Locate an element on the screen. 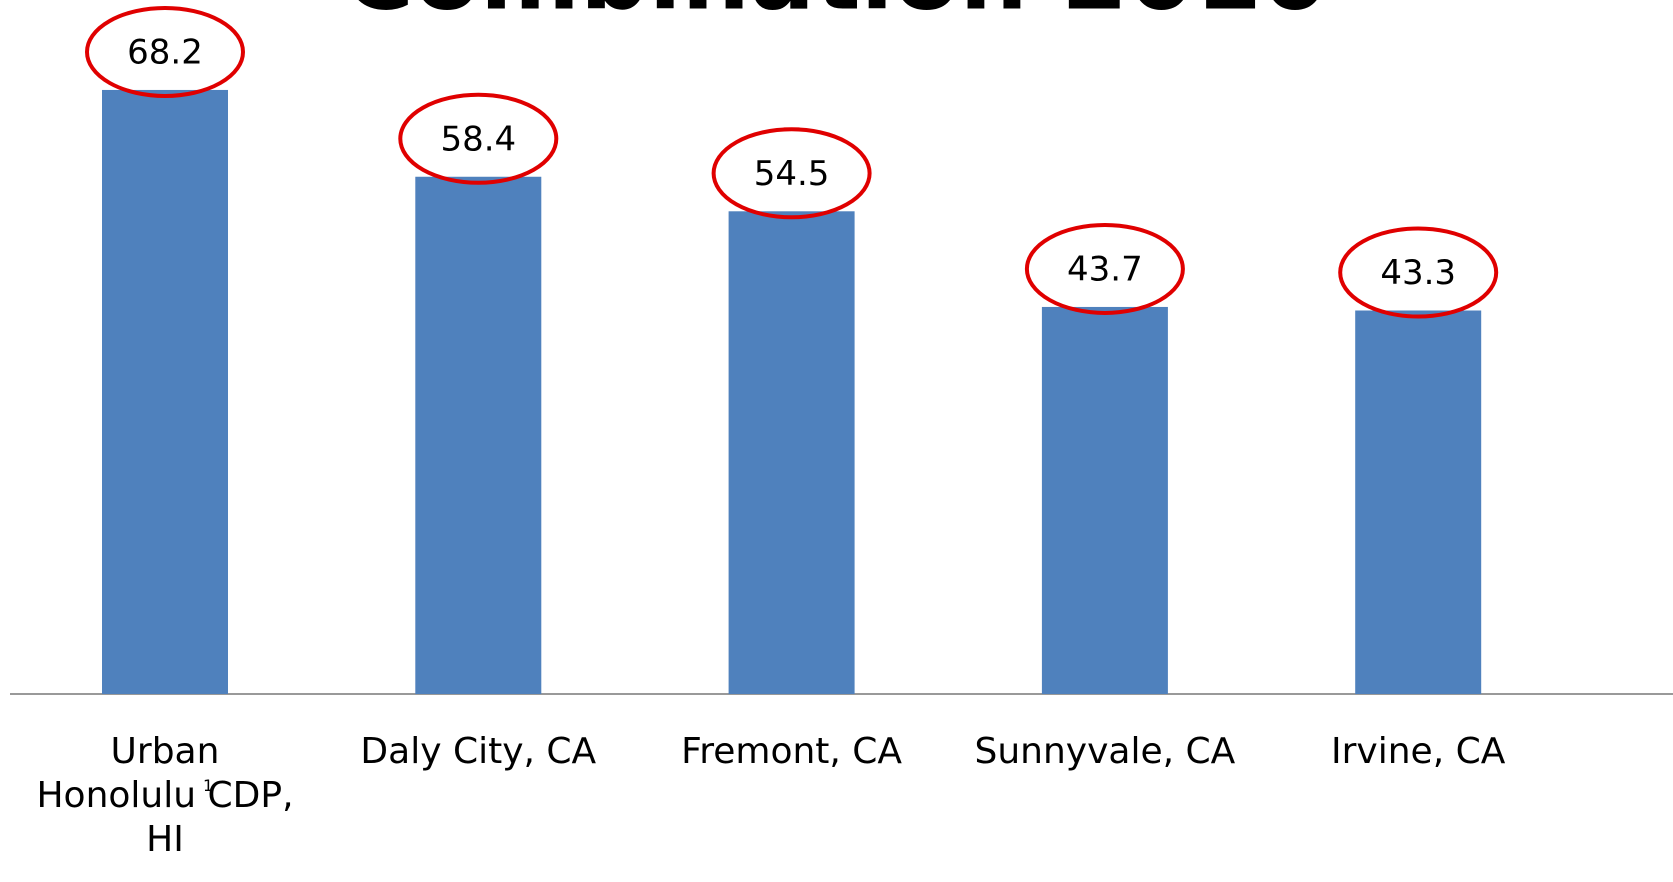  x-tick-label: Sunnyvale, CA is located at coordinates (1105, 751).